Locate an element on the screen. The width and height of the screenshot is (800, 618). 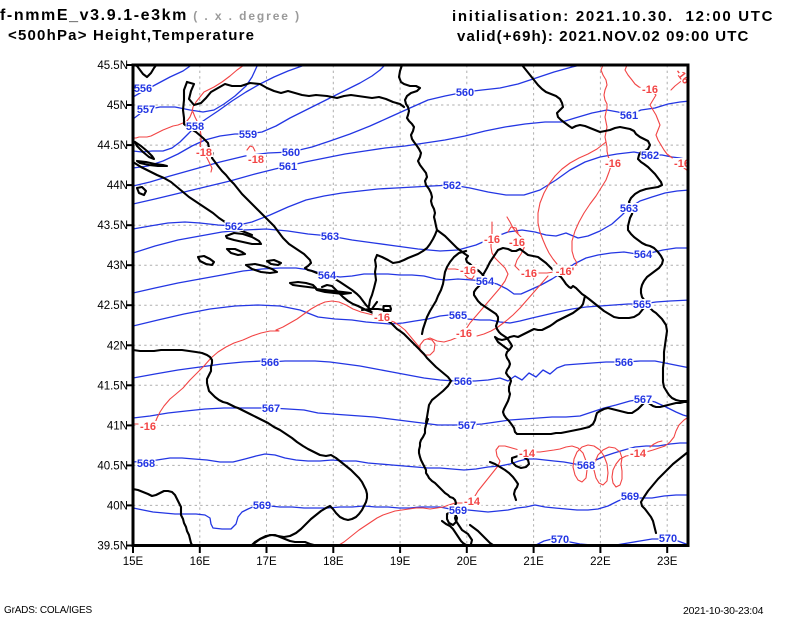
svg-text: 45N is located at coordinates (117, 106).